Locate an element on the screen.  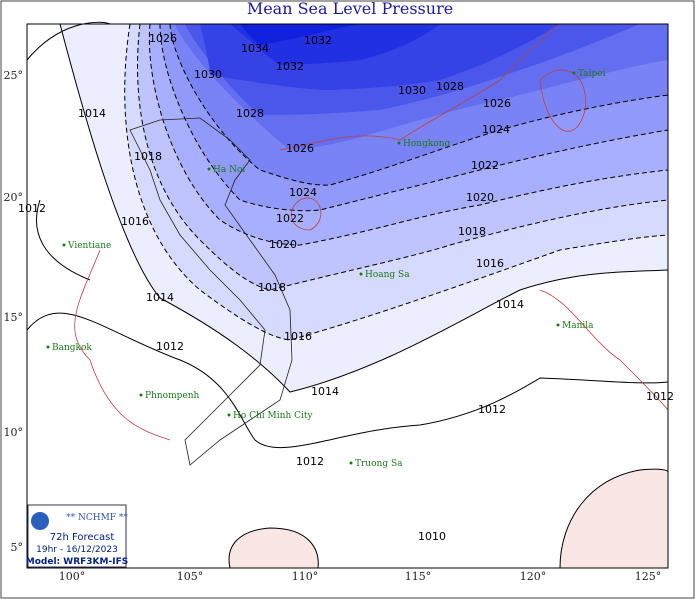
info-time: 19hr - 16/12/2023 is located at coordinates (77, 550).